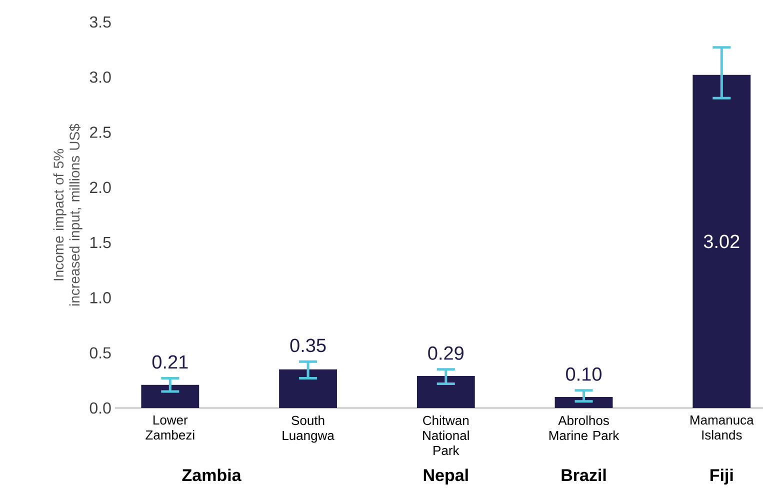 This screenshot has width=763, height=490. What do you see at coordinates (584, 428) in the screenshot?
I see `x-tick-label: Abrolhos Marine Park` at bounding box center [584, 428].